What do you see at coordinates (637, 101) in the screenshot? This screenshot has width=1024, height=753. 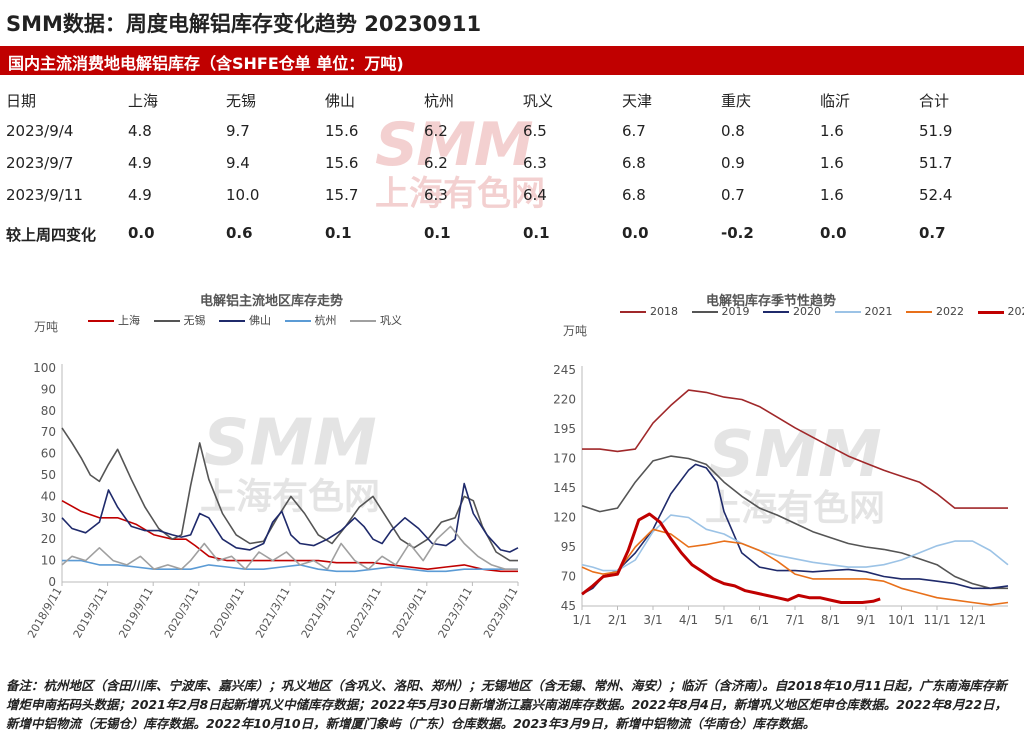 I see `col-header: 天津` at bounding box center [637, 101].